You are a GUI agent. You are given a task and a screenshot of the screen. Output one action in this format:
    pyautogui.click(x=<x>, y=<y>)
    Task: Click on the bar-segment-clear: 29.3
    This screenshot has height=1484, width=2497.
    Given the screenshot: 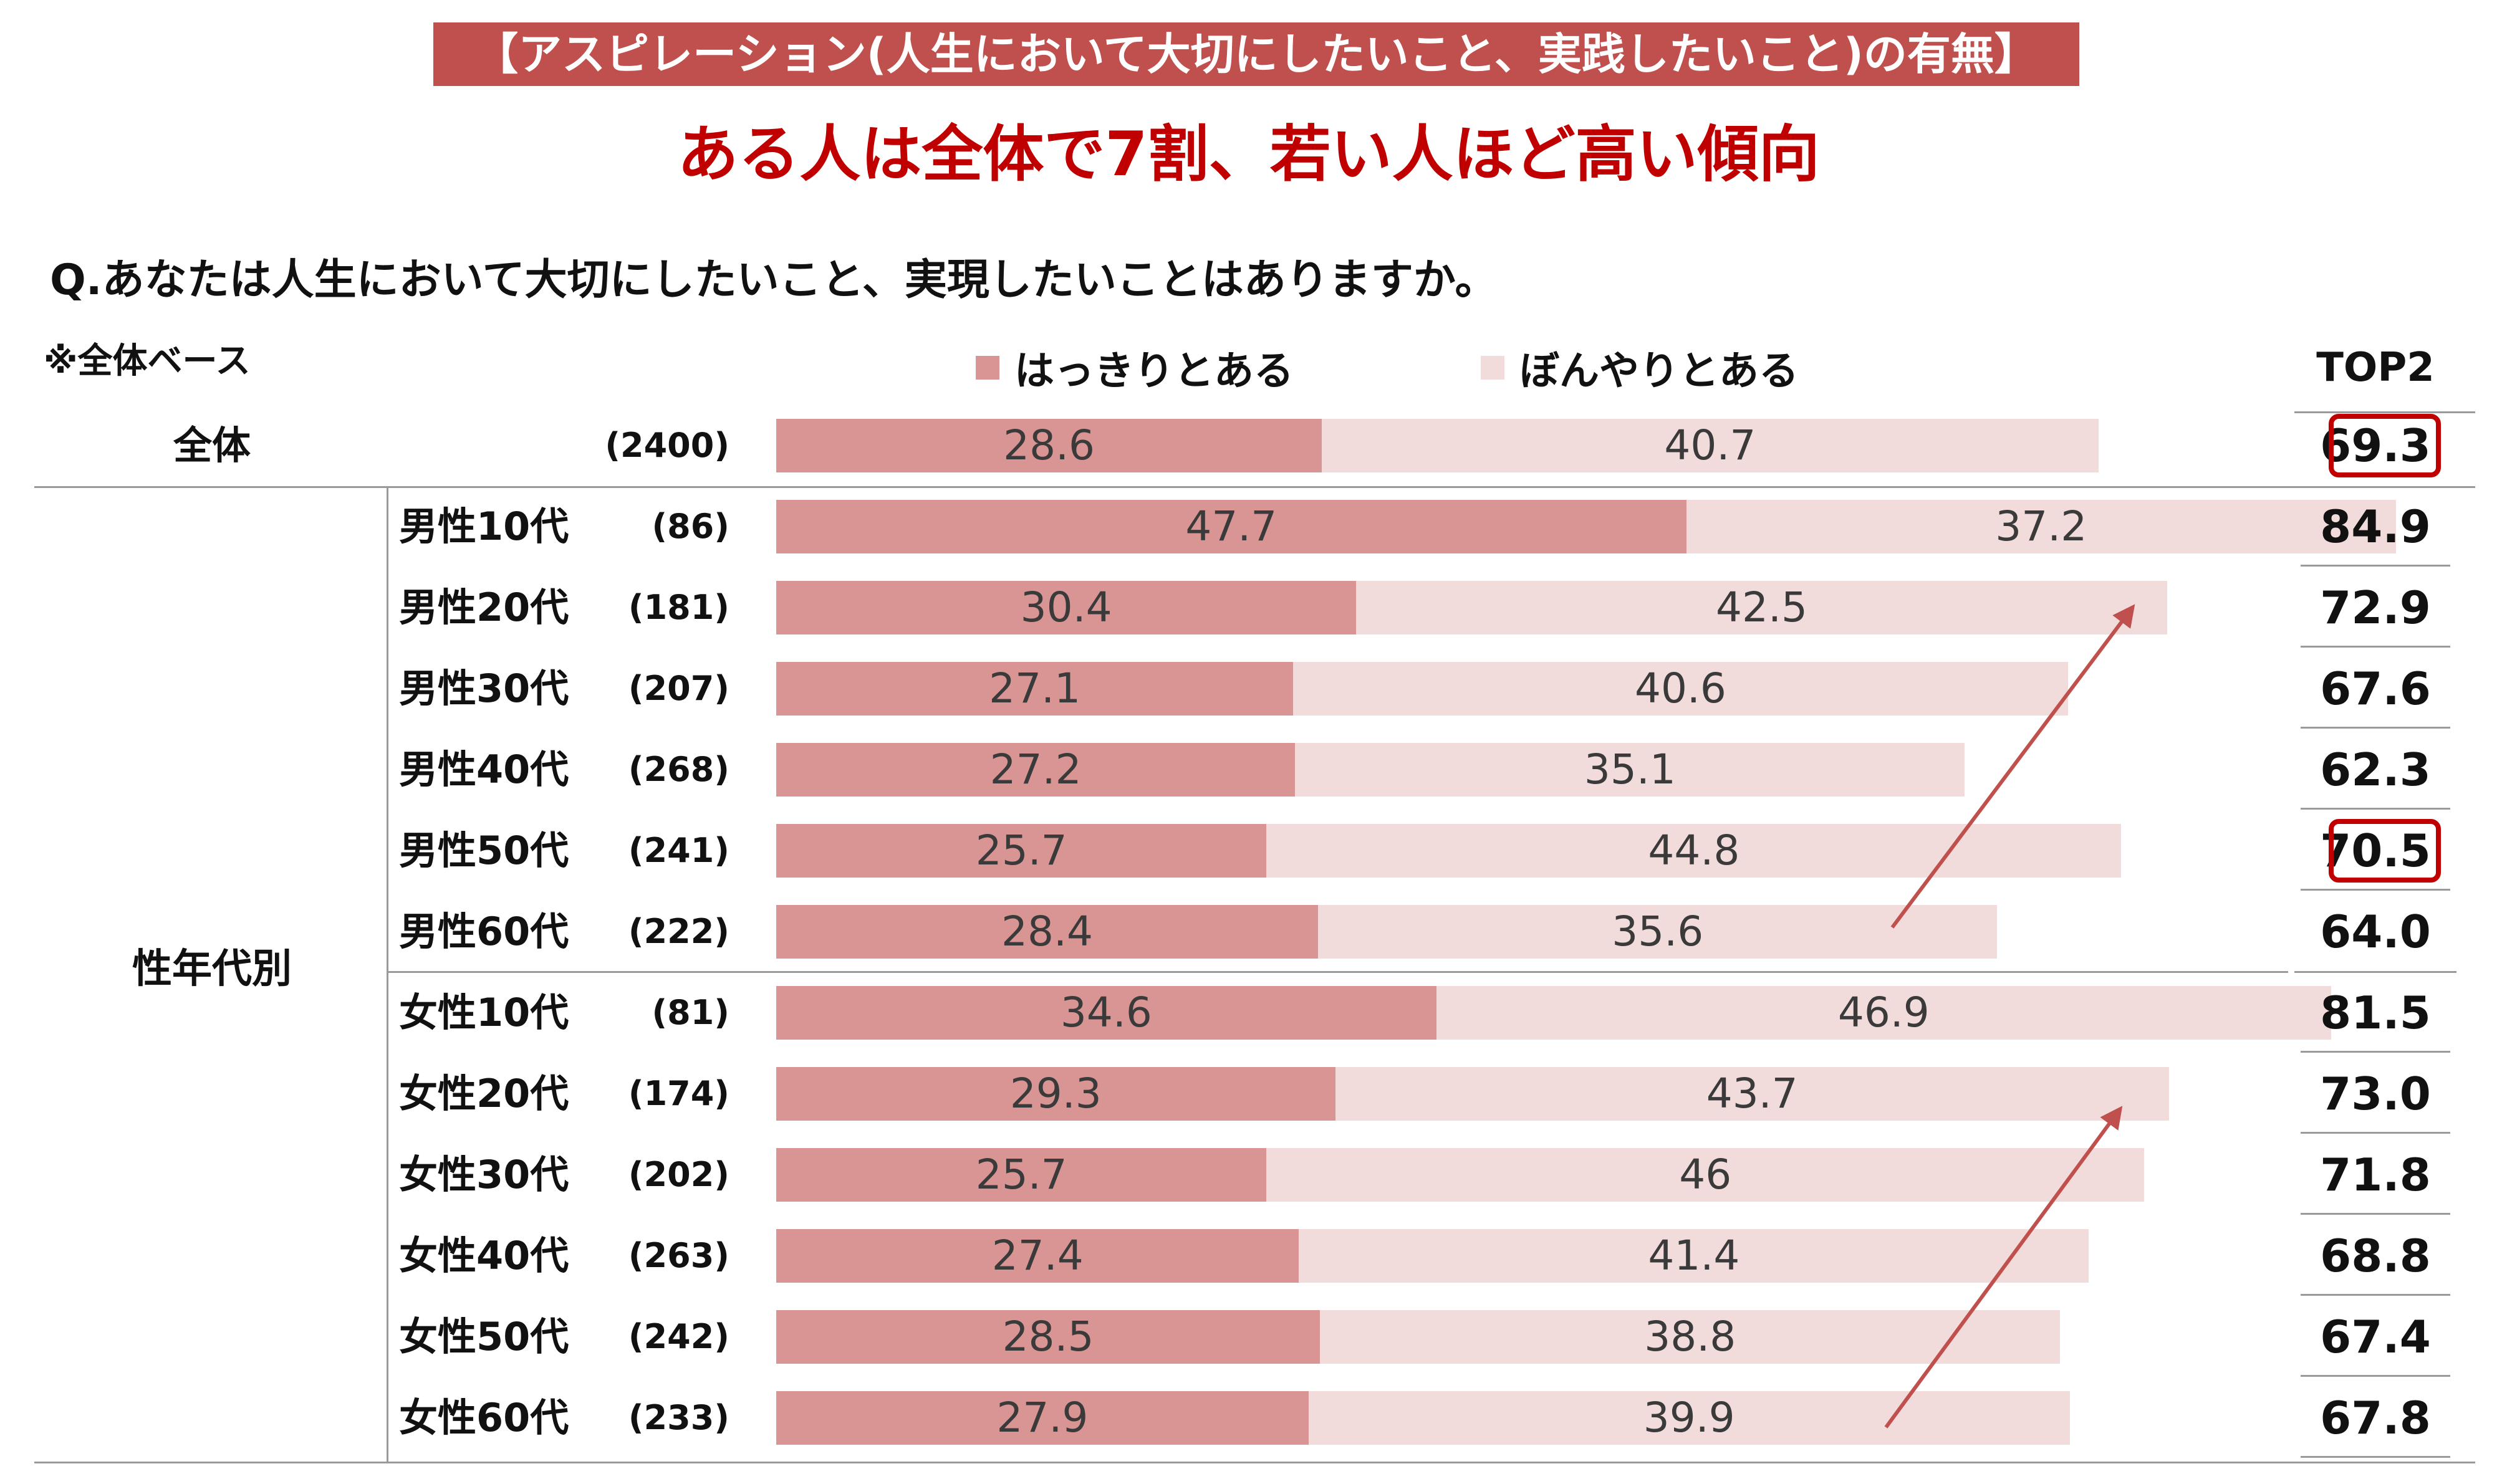 What is the action you would take?
    pyautogui.click(x=1055, y=1094)
    